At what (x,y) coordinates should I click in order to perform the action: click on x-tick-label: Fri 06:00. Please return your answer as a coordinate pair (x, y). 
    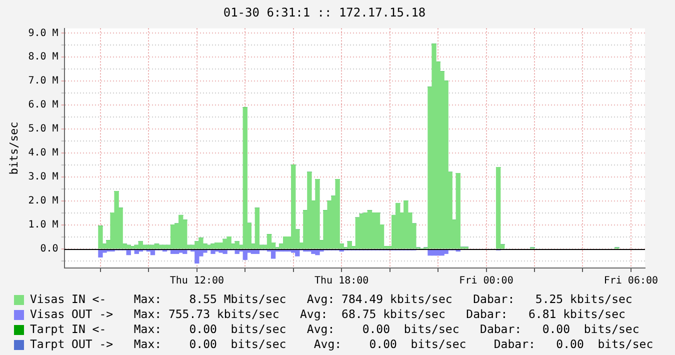
    Looking at the image, I should click on (631, 281).